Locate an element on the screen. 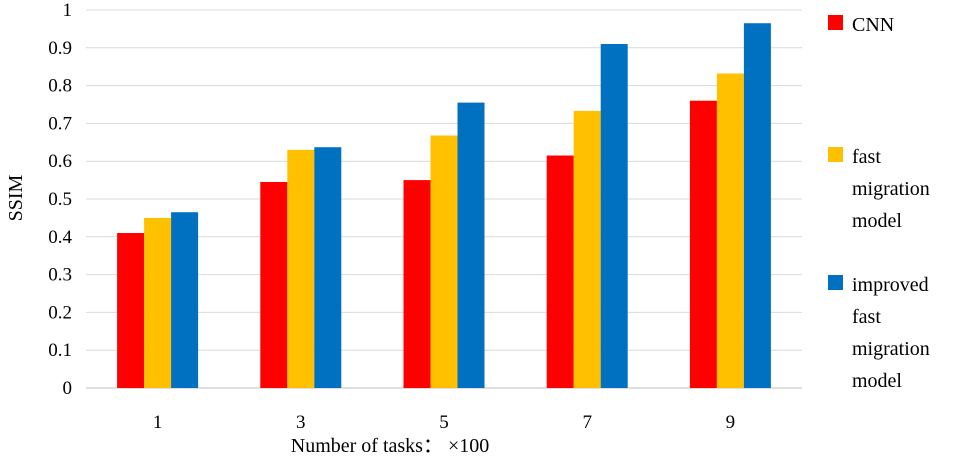  legend-label-2: model is located at coordinates (877, 381).